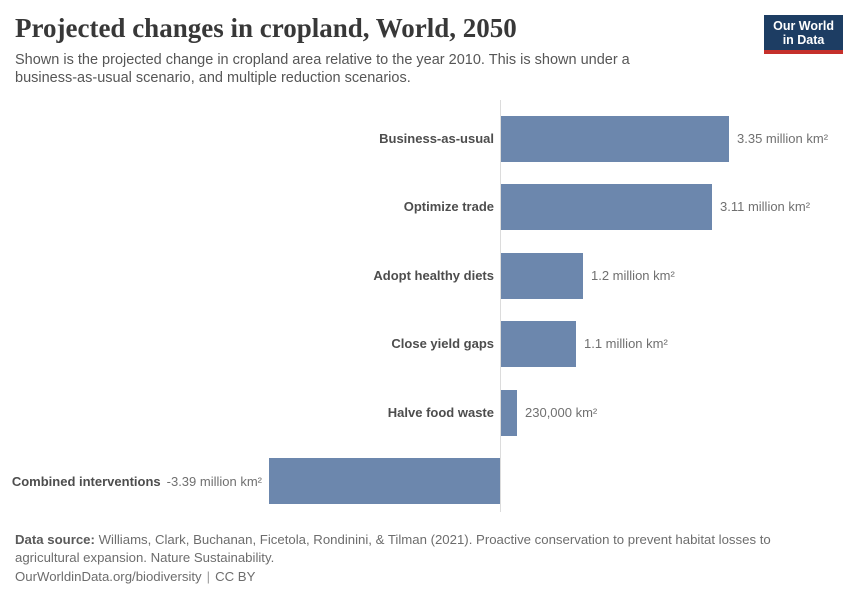 The width and height of the screenshot is (850, 600). I want to click on category-label: Adopt healthy diets, so click(433, 275).